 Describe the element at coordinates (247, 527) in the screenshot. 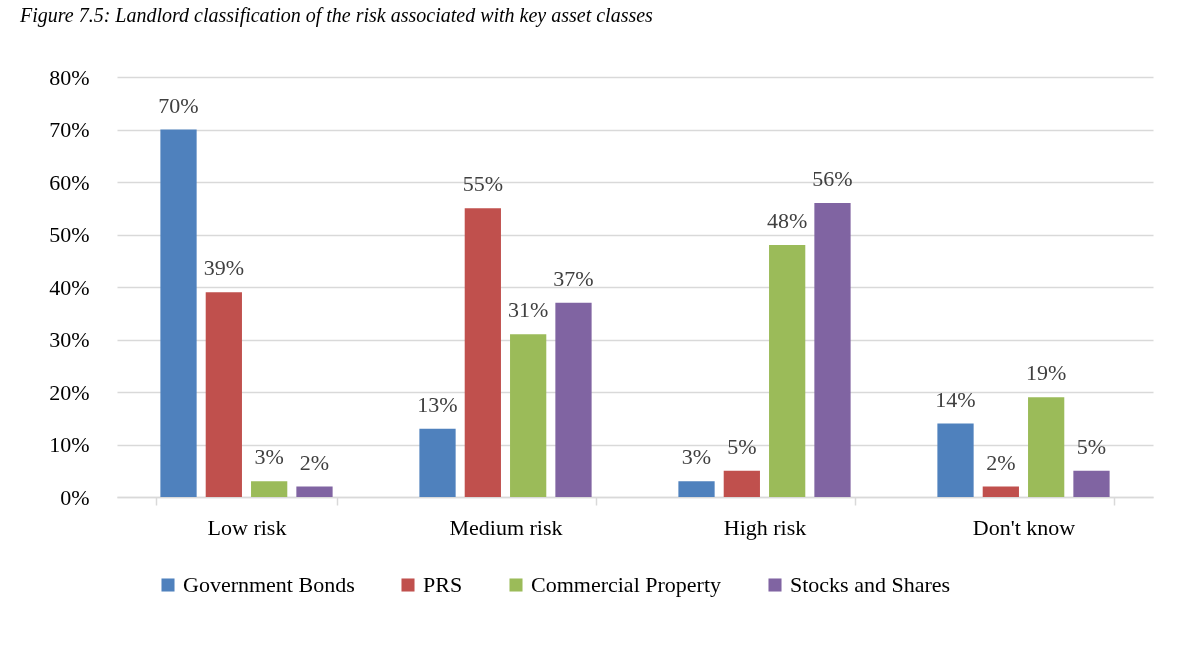

I see `x-tick-label: Low risk` at that location.